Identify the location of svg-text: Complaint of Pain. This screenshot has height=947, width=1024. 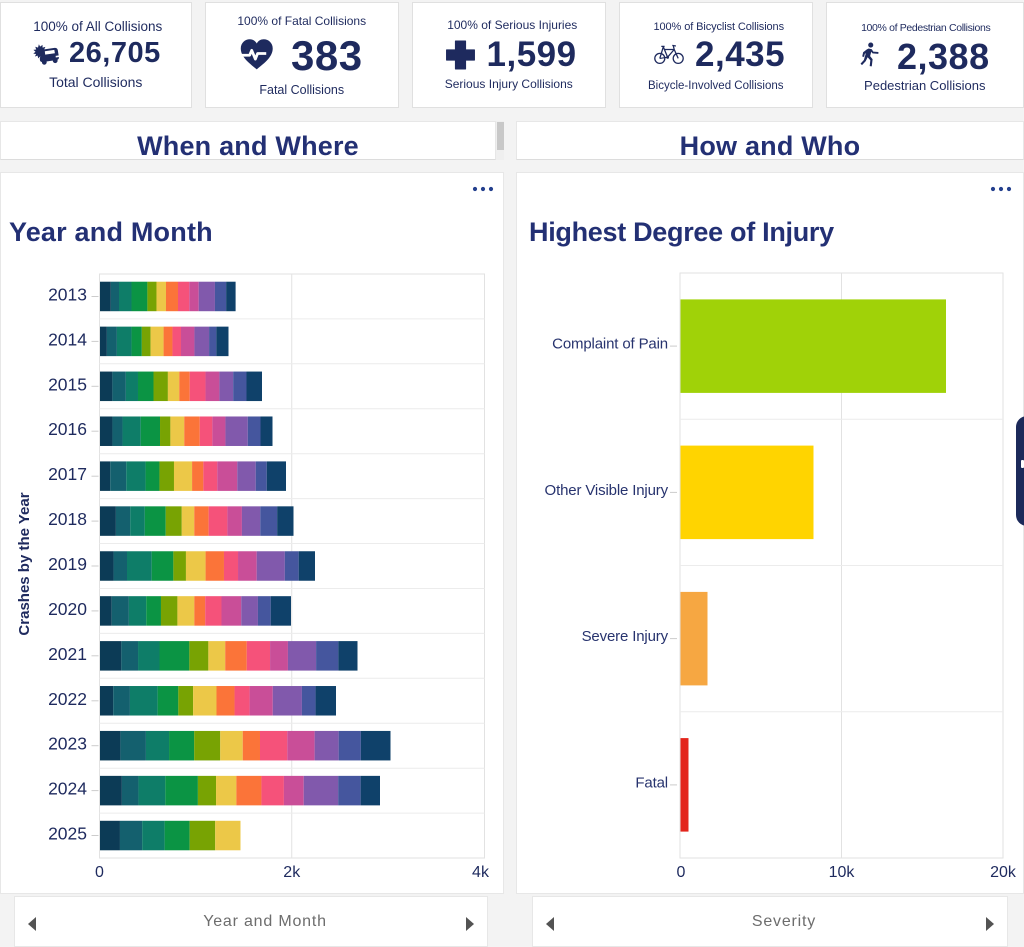
(610, 344).